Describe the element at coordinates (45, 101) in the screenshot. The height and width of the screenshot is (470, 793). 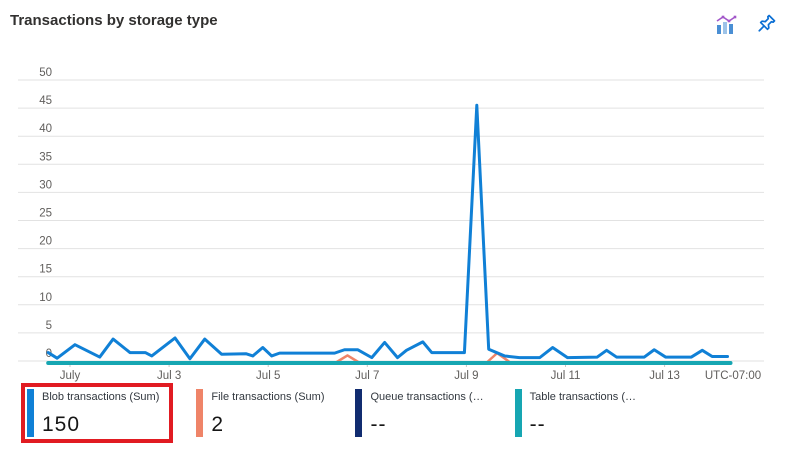
I see `y-axis-label: 45` at that location.